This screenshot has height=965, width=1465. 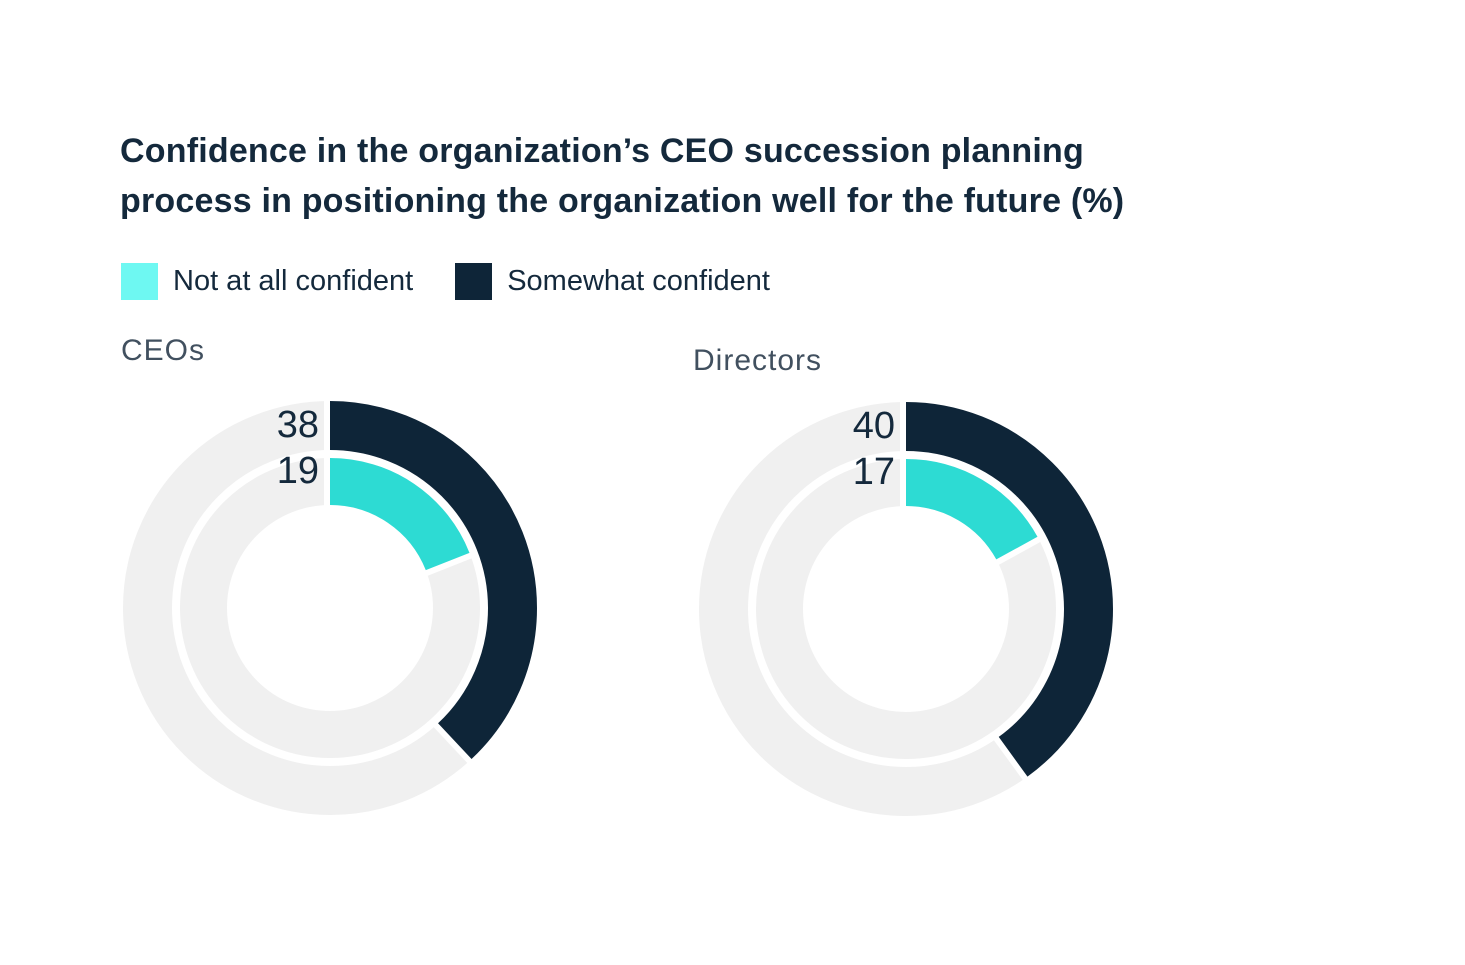 I want to click on legend-swatch-cyan, so click(x=139, y=281).